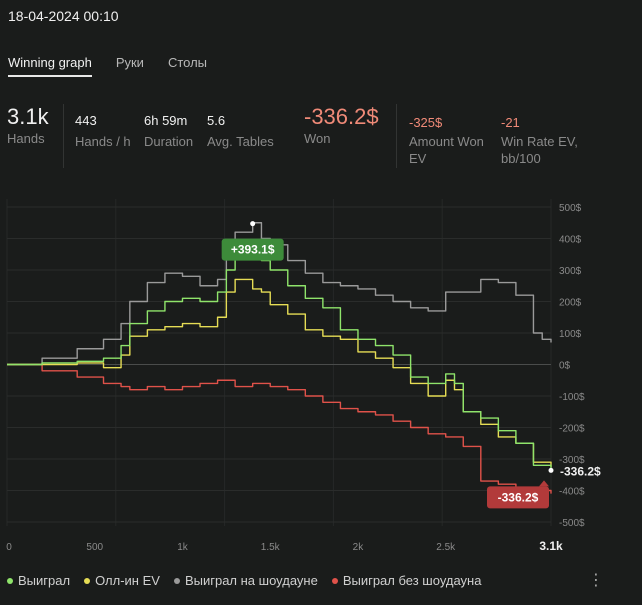 This screenshot has height=605, width=642. Describe the element at coordinates (9, 547) in the screenshot. I see `x-axis-tick-label: 0` at that location.